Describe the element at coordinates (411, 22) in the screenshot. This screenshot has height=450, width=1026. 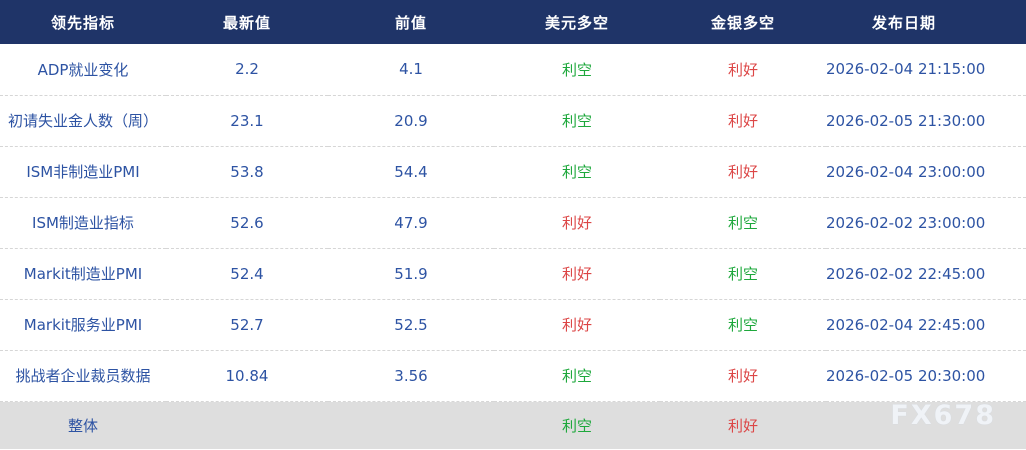
I see `column-header-previous-value: 前值` at that location.